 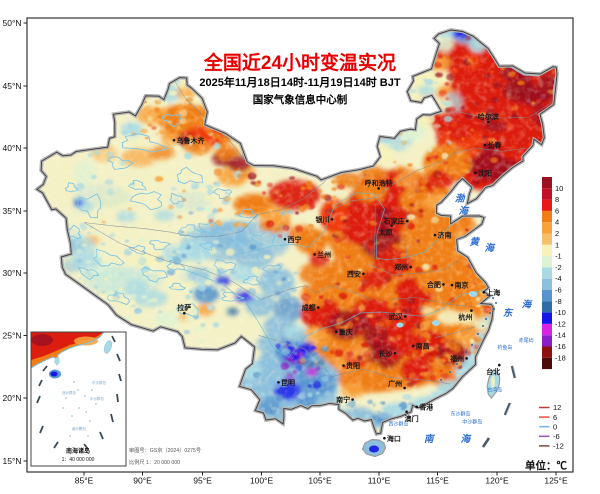 What do you see at coordinates (154, 462) in the screenshot?
I see `svg-text: 比例尺 1：20 000 000` at bounding box center [154, 462].